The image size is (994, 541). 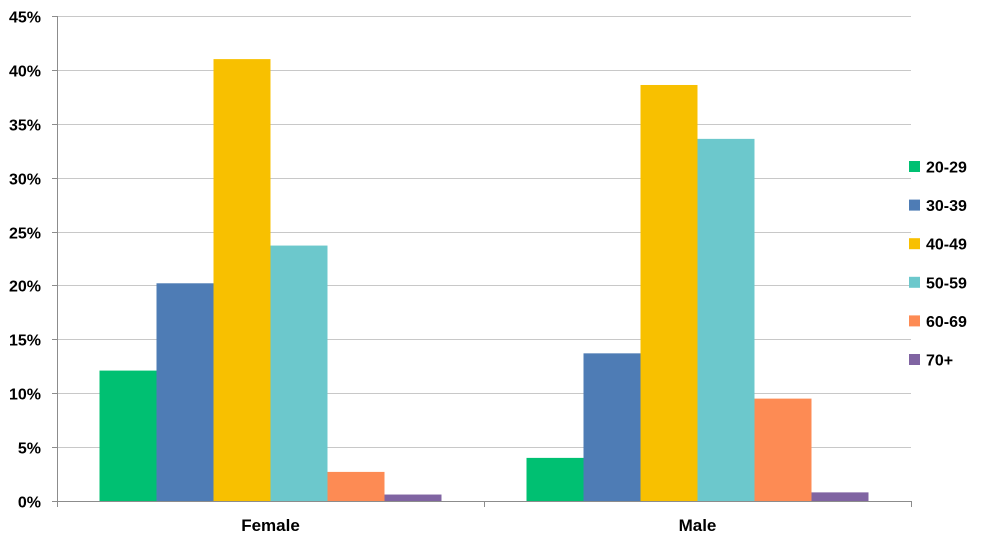 What do you see at coordinates (25, 72) in the screenshot?
I see `y-tick-label: 40%` at bounding box center [25, 72].